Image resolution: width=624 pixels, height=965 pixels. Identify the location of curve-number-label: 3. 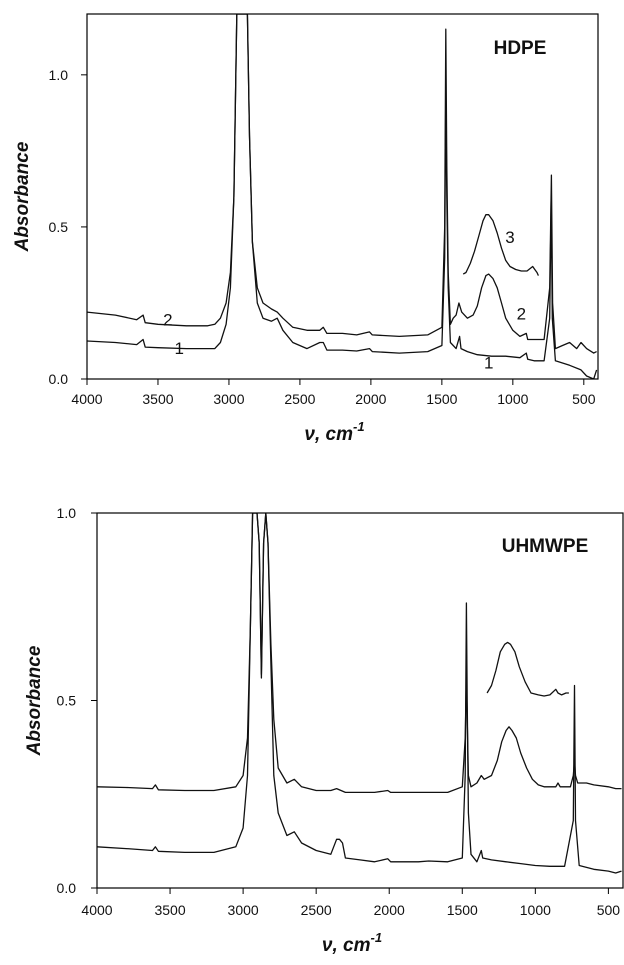
(509, 237).